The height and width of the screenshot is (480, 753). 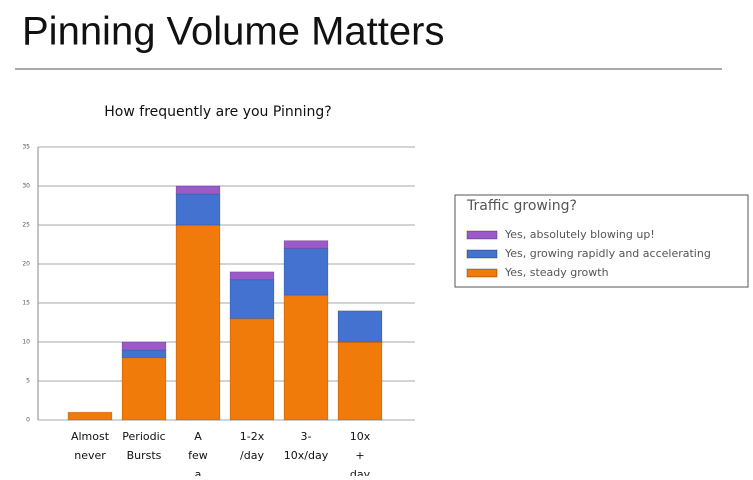 I want to click on legend-label: Yes, steady growth, so click(x=556, y=272).